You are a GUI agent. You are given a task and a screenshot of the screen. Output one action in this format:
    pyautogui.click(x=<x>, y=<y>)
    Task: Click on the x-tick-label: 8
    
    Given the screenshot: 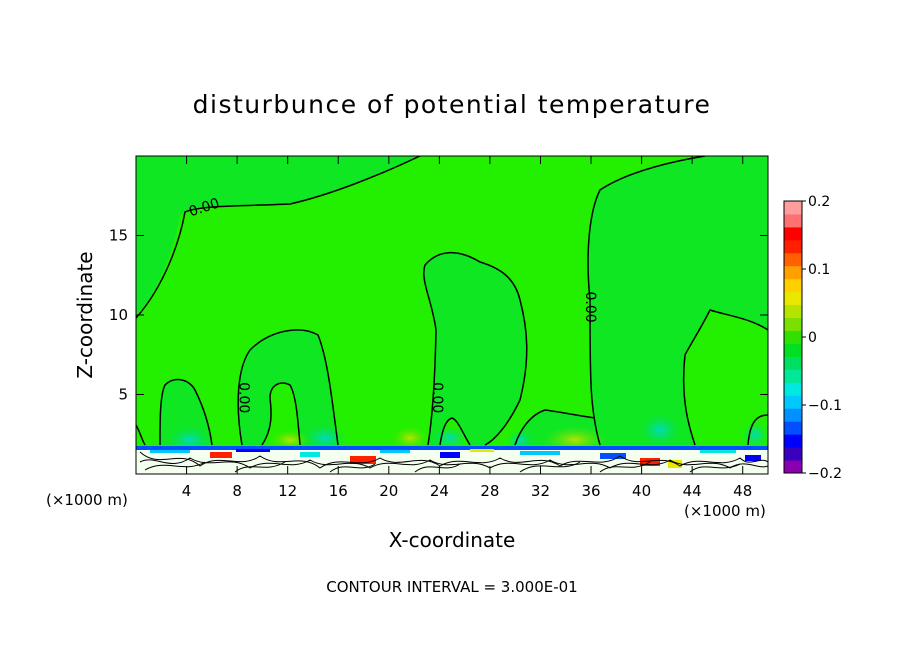 What is the action you would take?
    pyautogui.click(x=237, y=491)
    